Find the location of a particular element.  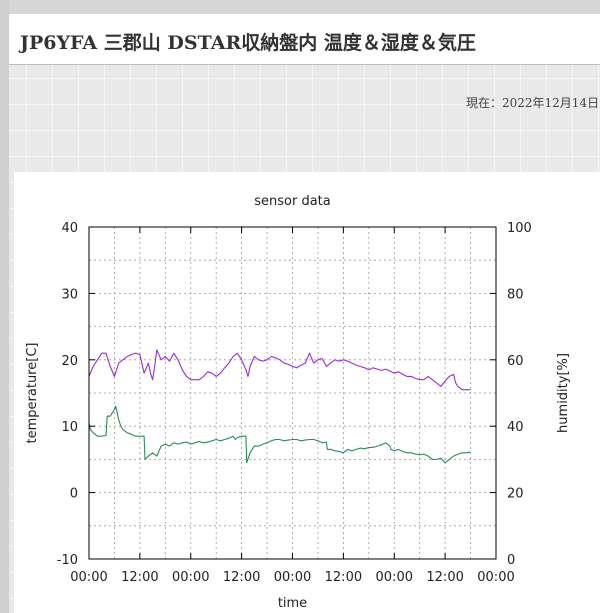

y2-tick-label: 0 is located at coordinates (511, 560).